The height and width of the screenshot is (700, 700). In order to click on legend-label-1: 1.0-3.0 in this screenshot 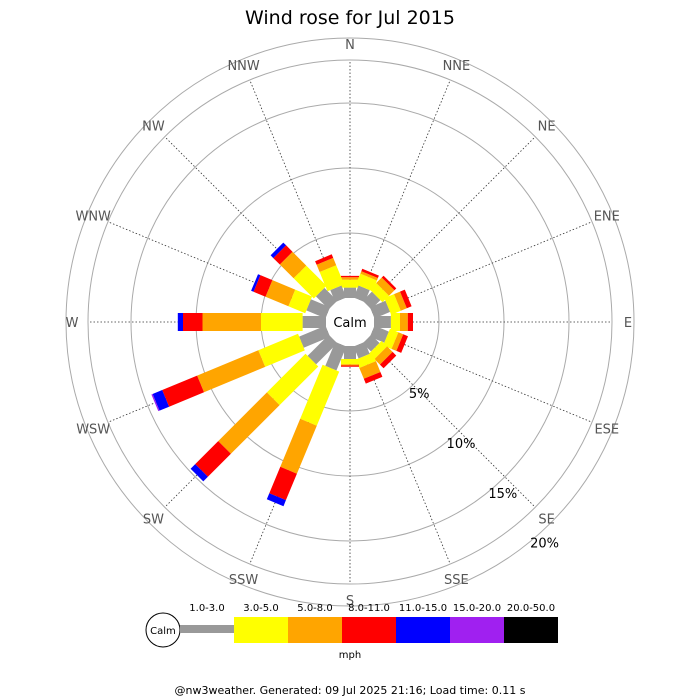, I will do `click(206, 608)`.